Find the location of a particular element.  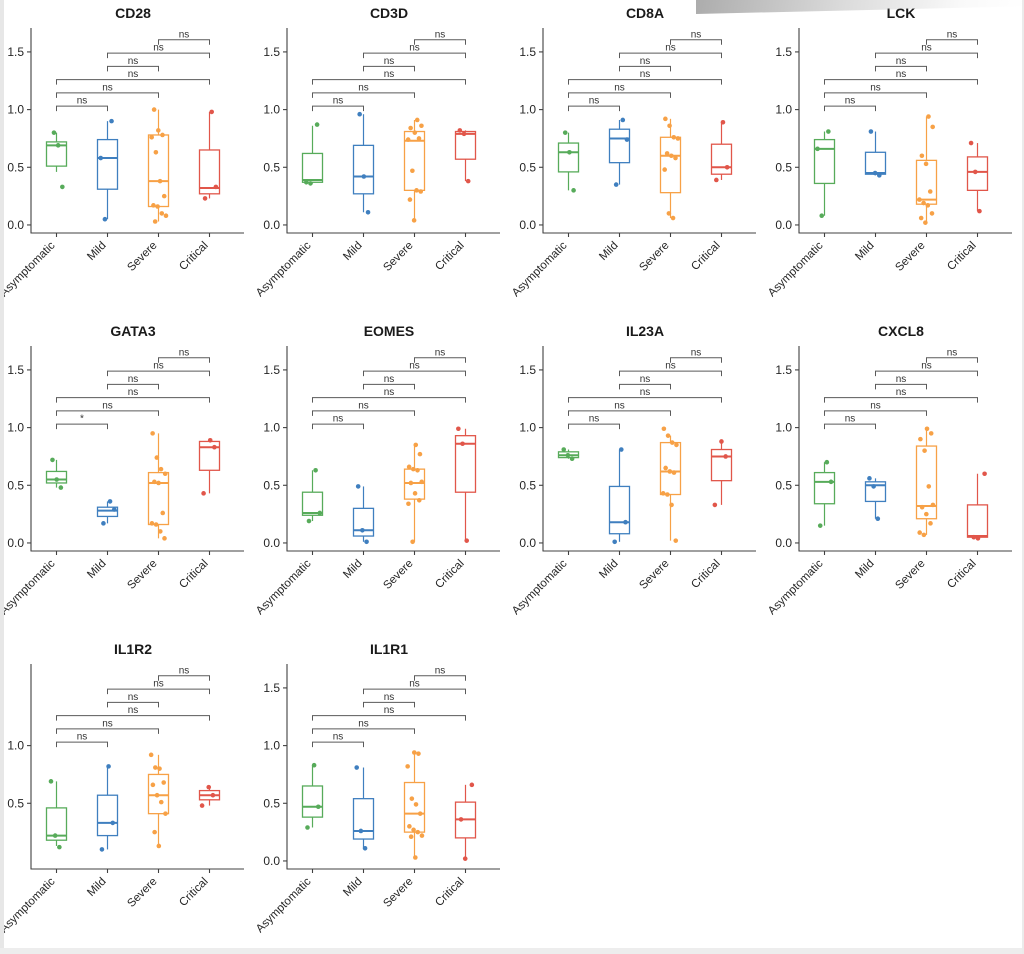

panel-title: CD28 is located at coordinates (133, 13).